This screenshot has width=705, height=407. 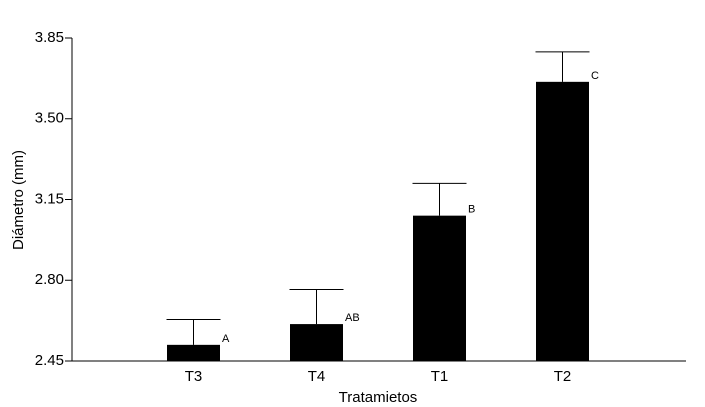 I want to click on bar-annotation-label: AB, so click(x=352, y=318).